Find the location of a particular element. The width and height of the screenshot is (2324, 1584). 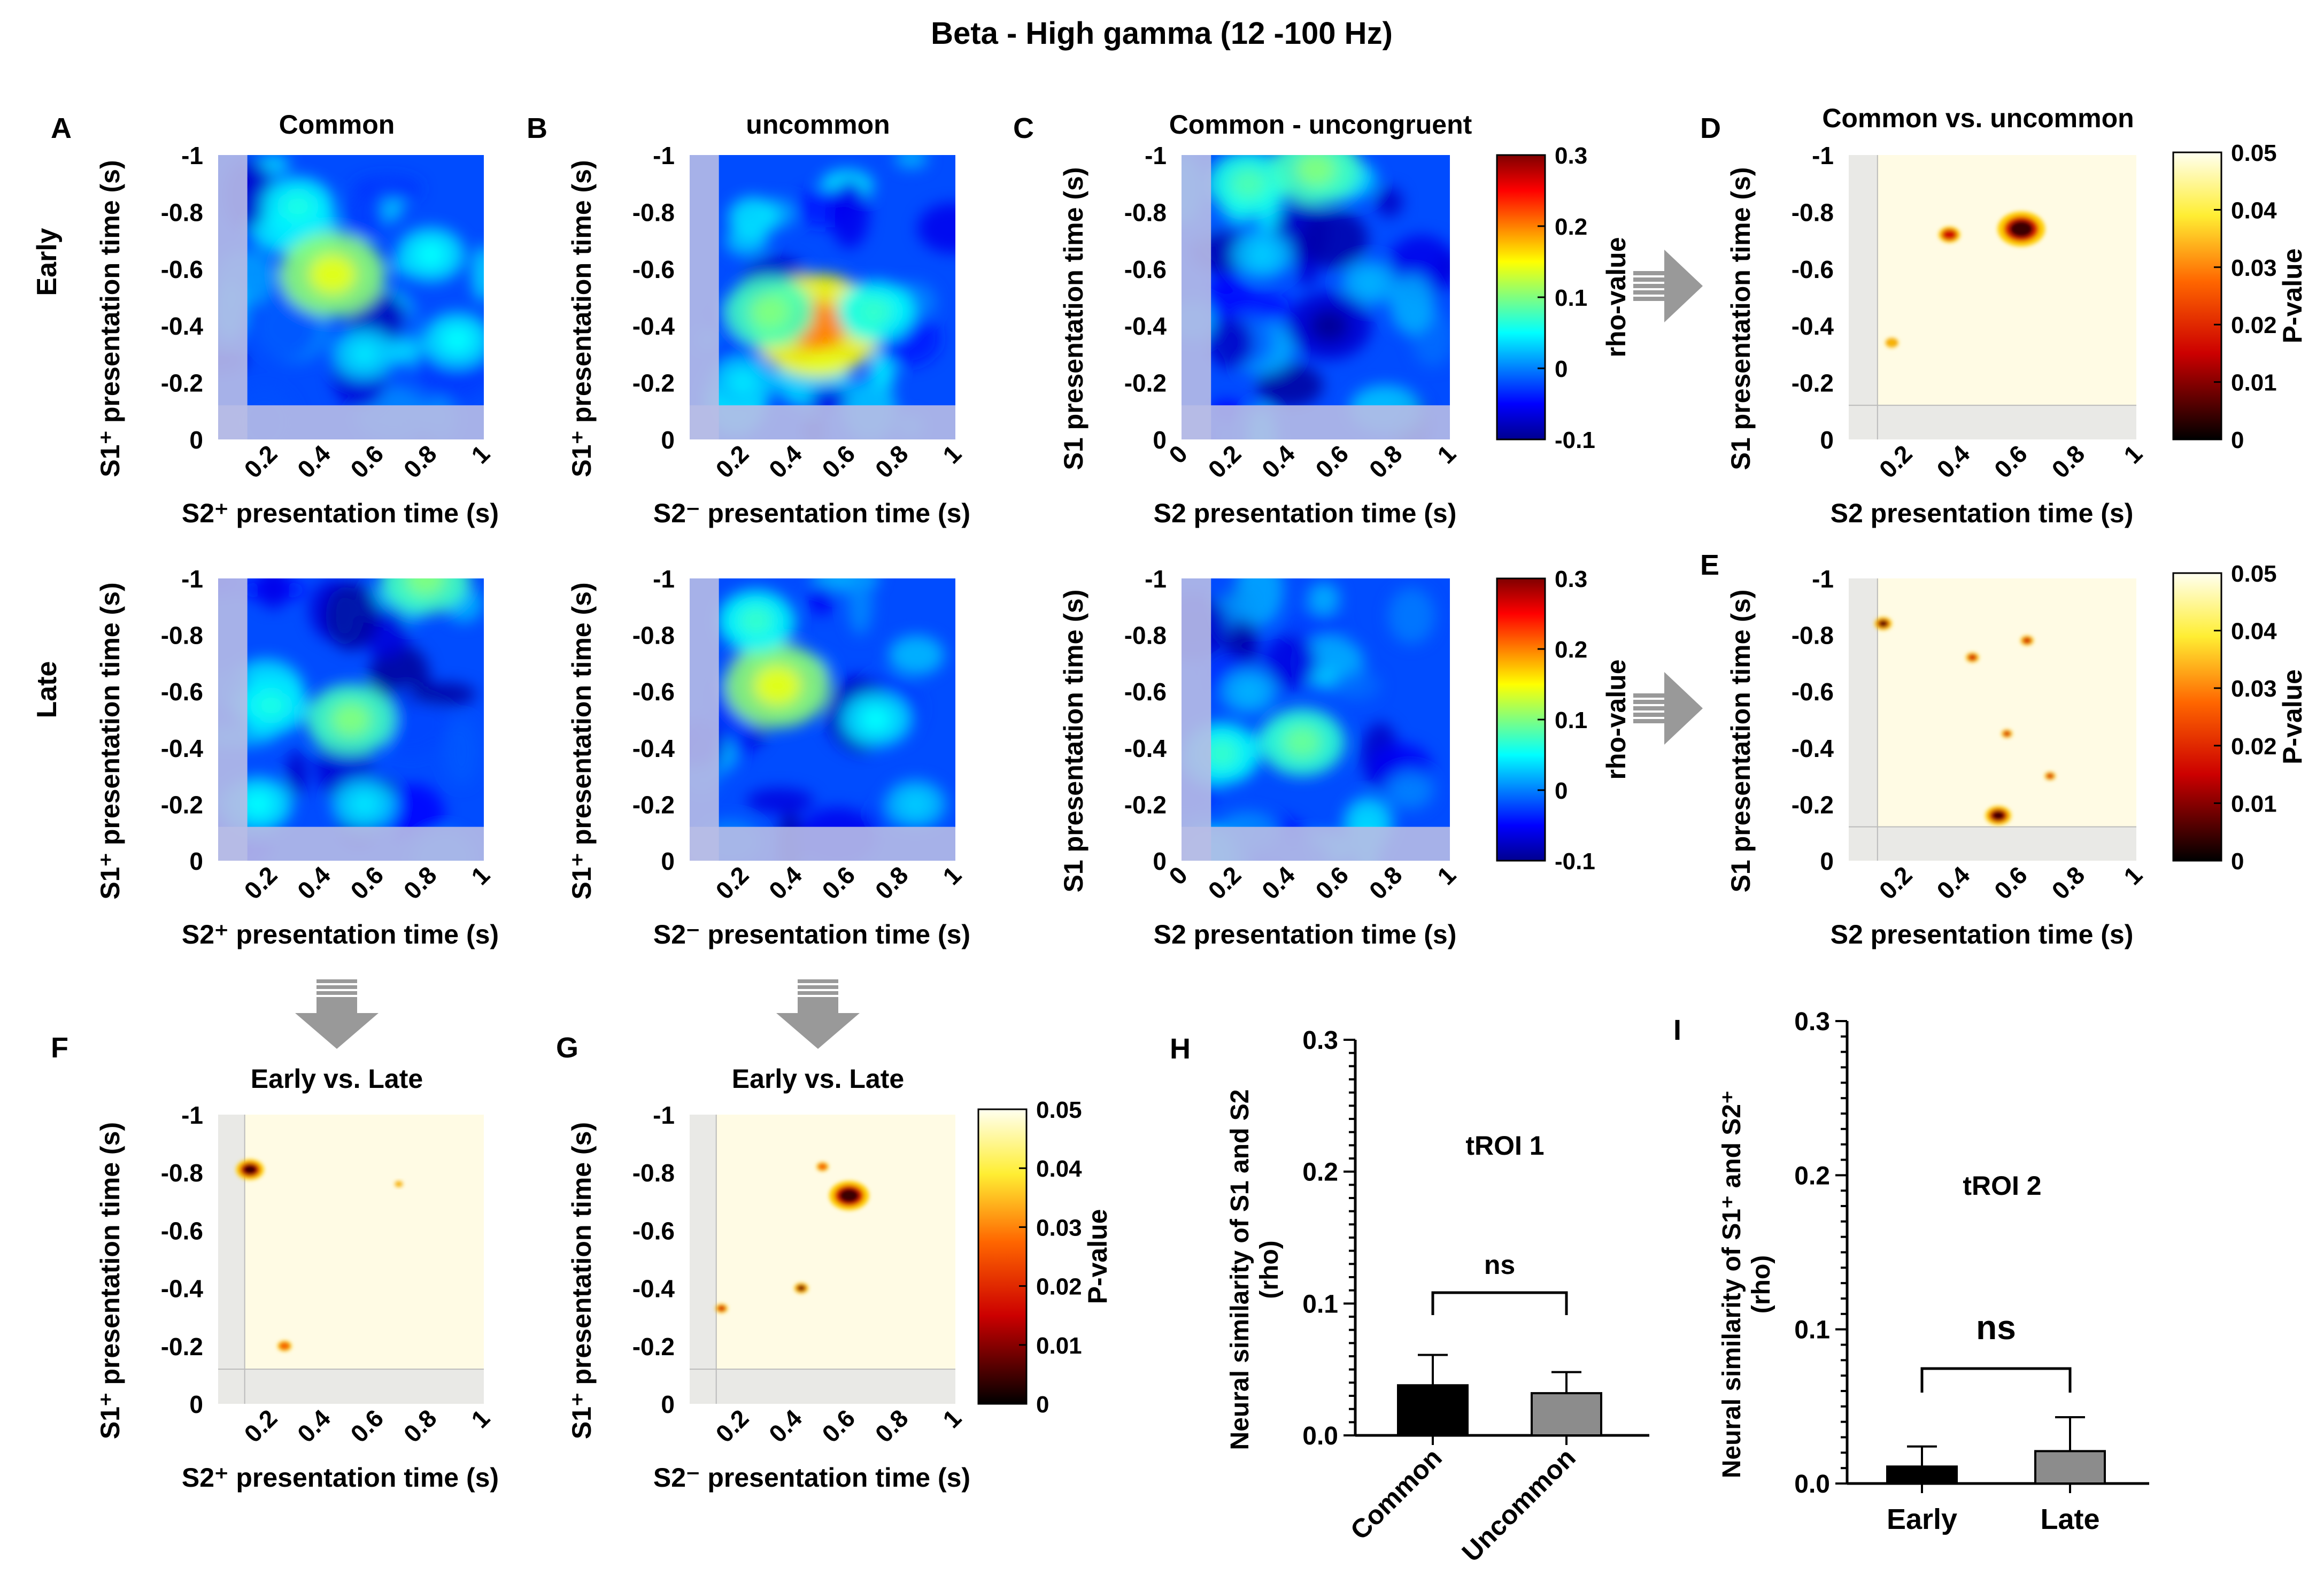

arrow-right-late is located at coordinates (1668, 709).